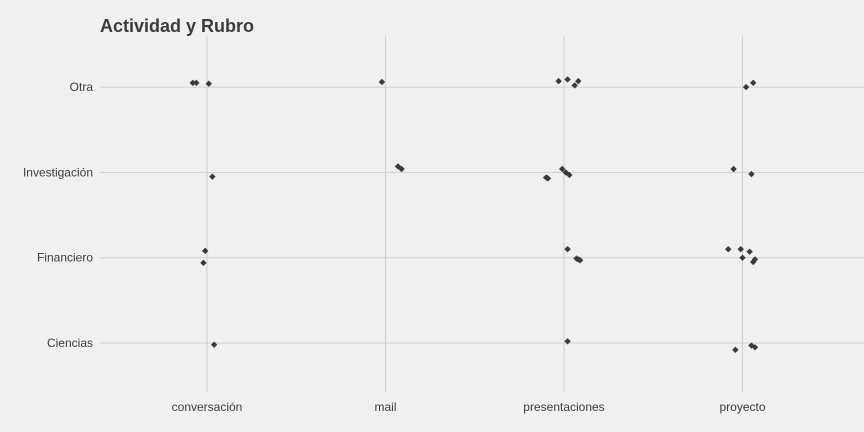 The image size is (864, 432). What do you see at coordinates (563, 407) in the screenshot?
I see `x-tick-label-presentaciones: presentaciones` at bounding box center [563, 407].